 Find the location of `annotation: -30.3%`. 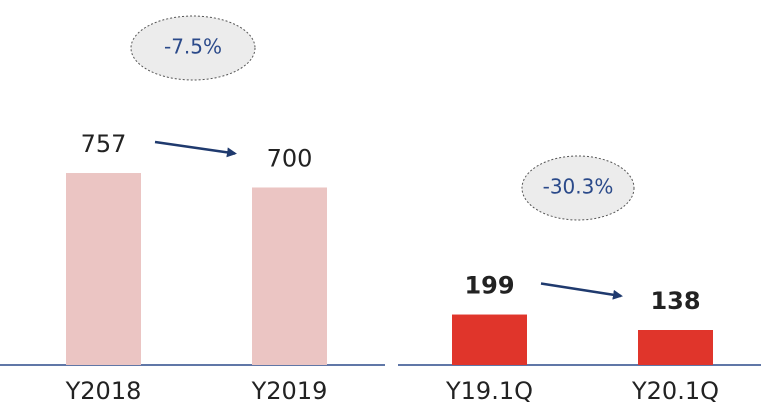

annotation: -30.3% is located at coordinates (578, 187).